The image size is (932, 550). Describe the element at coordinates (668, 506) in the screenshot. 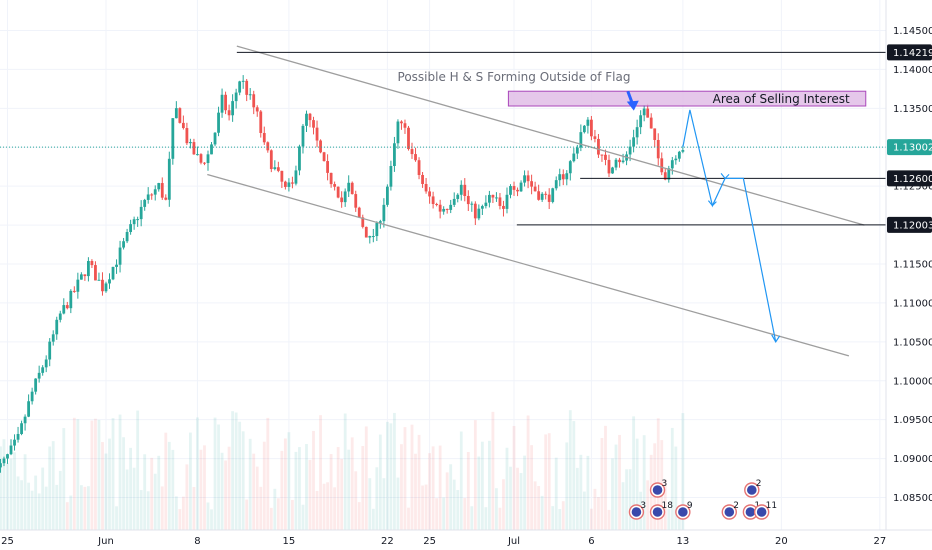

I see `event-count: 18` at that location.